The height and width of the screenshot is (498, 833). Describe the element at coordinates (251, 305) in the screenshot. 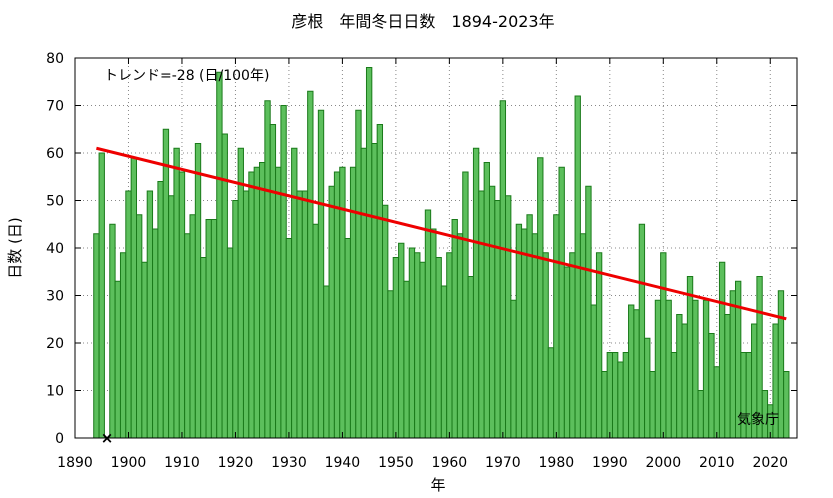

I see `bar-1923` at that location.